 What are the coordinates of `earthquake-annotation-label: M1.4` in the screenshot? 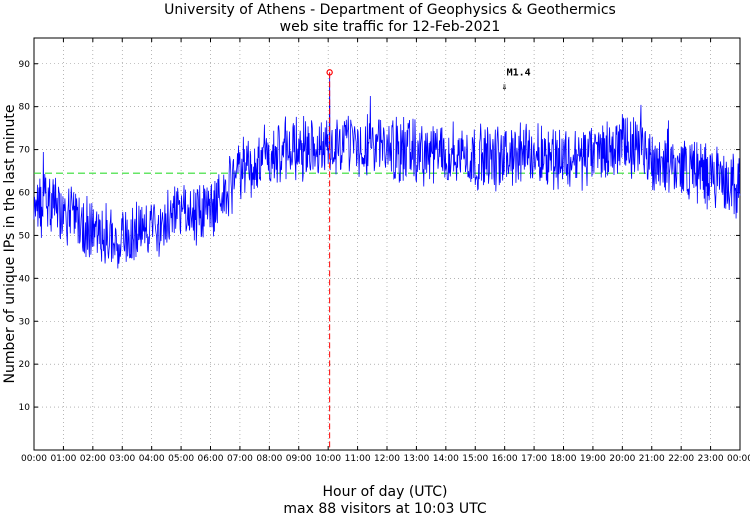 It's located at (519, 73).